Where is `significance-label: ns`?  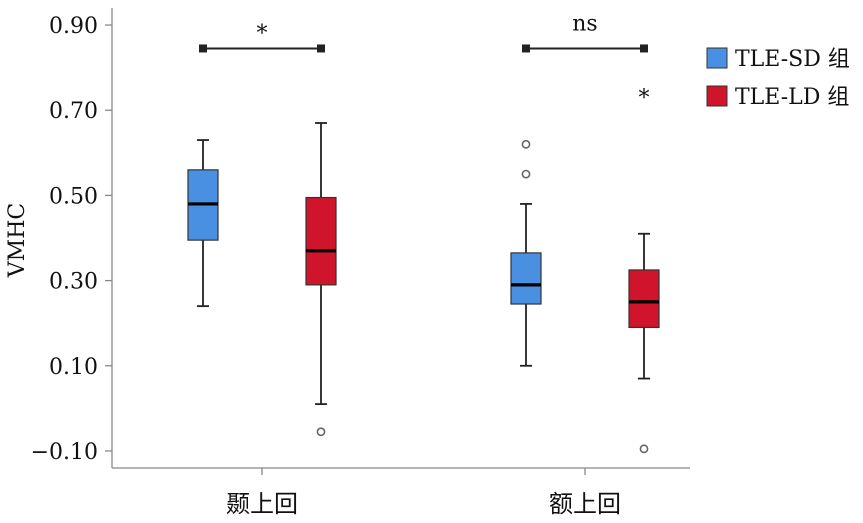
significance-label: ns is located at coordinates (584, 23).